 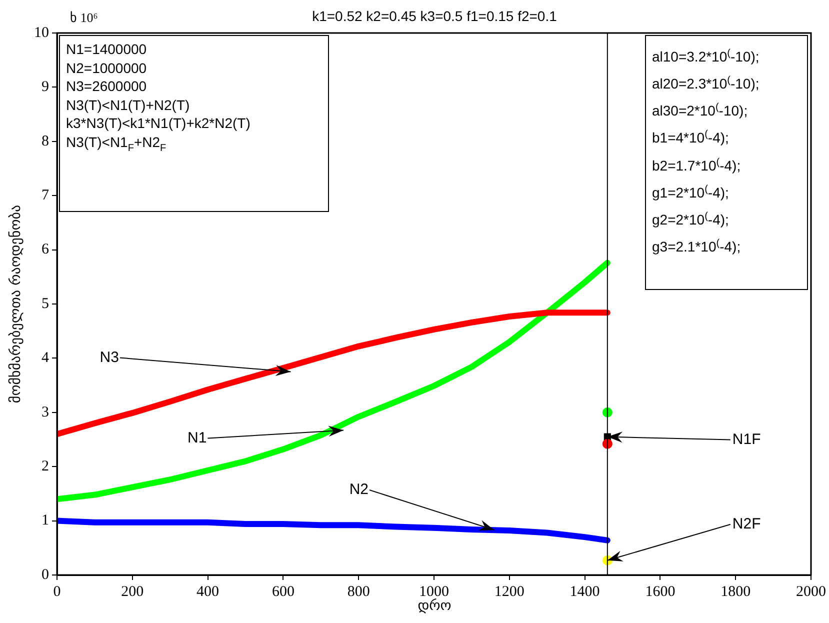 I want to click on y-tick-label: 3, so click(x=45, y=412).